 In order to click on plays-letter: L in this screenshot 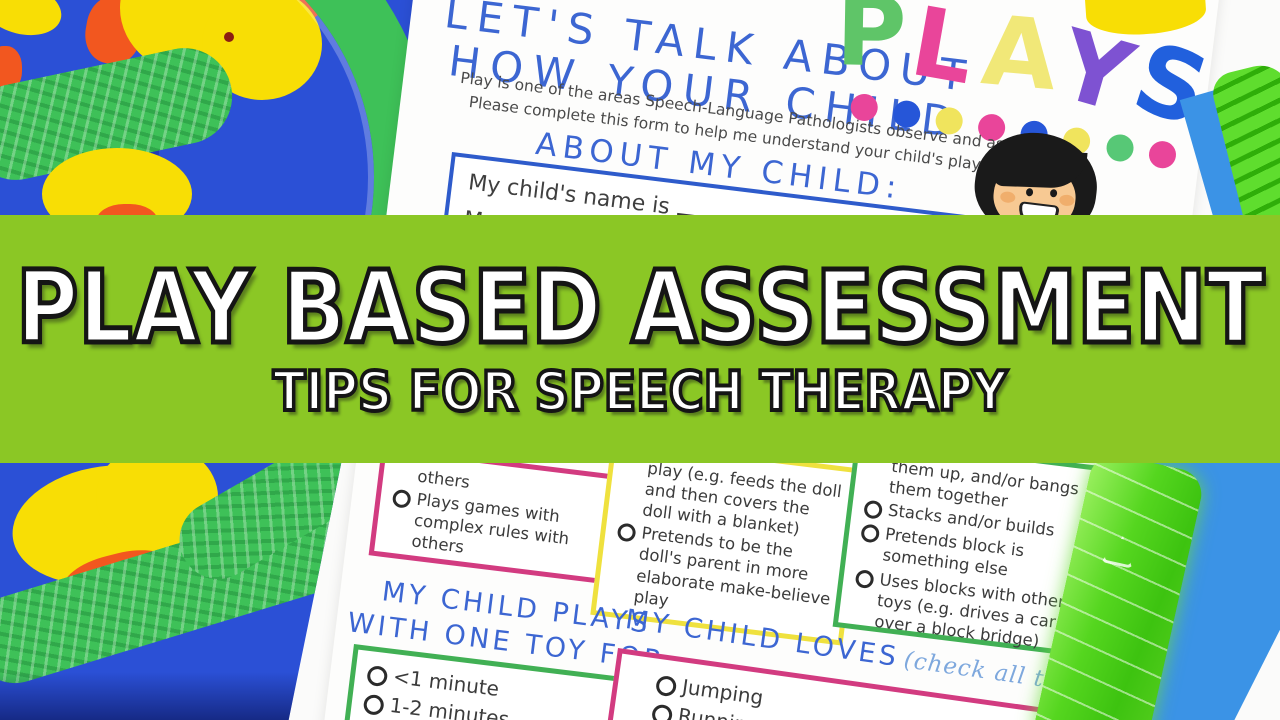, I will do `click(943, 53)`.